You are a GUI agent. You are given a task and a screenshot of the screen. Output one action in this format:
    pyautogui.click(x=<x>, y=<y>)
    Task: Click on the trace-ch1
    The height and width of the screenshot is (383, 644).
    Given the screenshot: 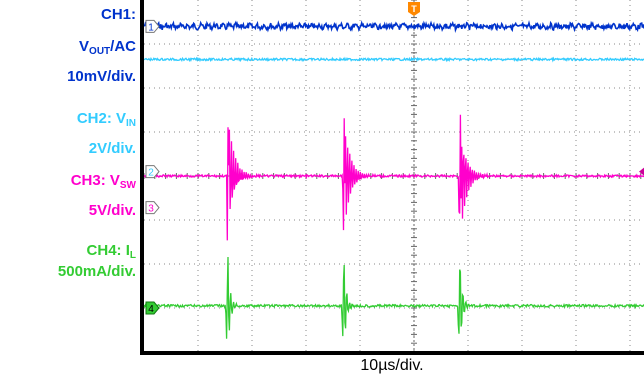 What is the action you would take?
    pyautogui.click(x=393, y=26)
    